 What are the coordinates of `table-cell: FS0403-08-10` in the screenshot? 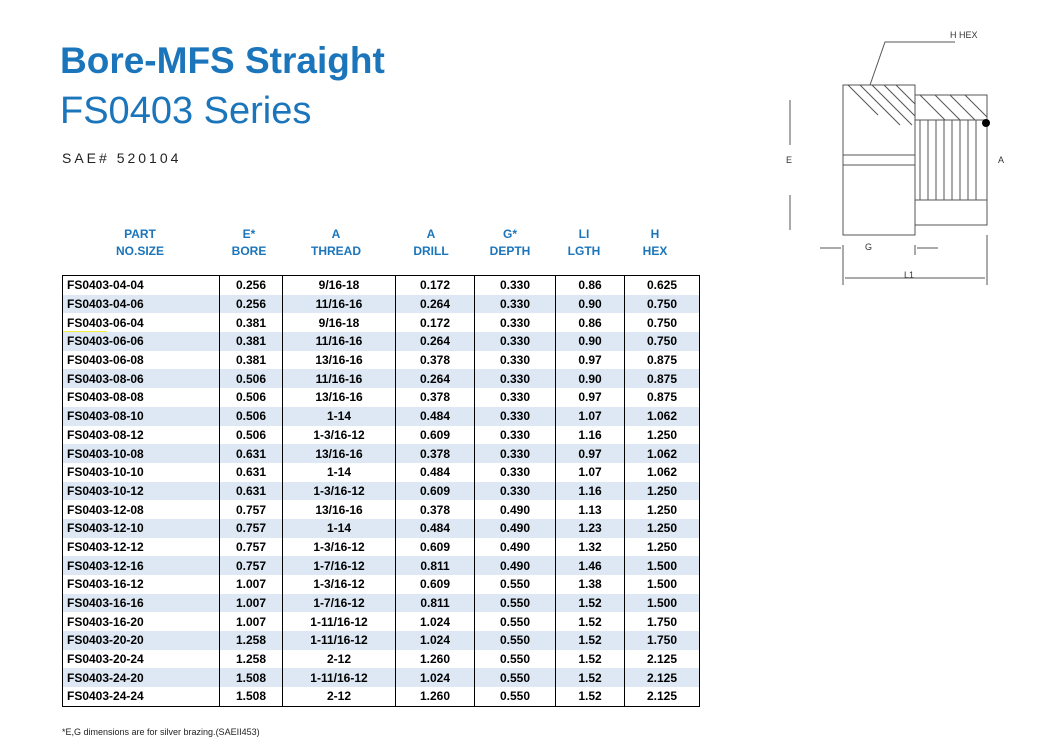 It's located at (141, 416).